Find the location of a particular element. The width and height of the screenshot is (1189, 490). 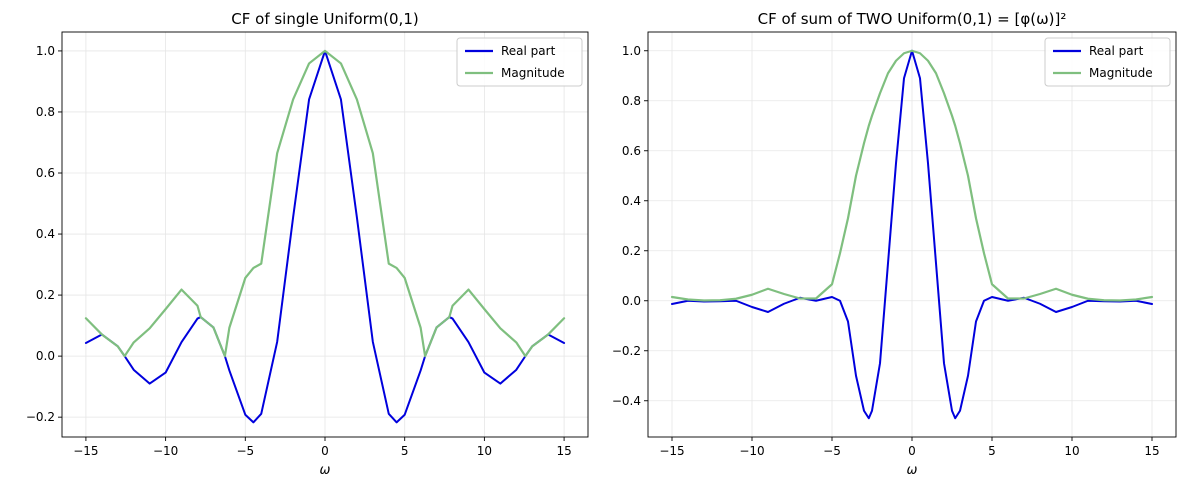

y-tick-label: −0.4 is located at coordinates (626, 401).